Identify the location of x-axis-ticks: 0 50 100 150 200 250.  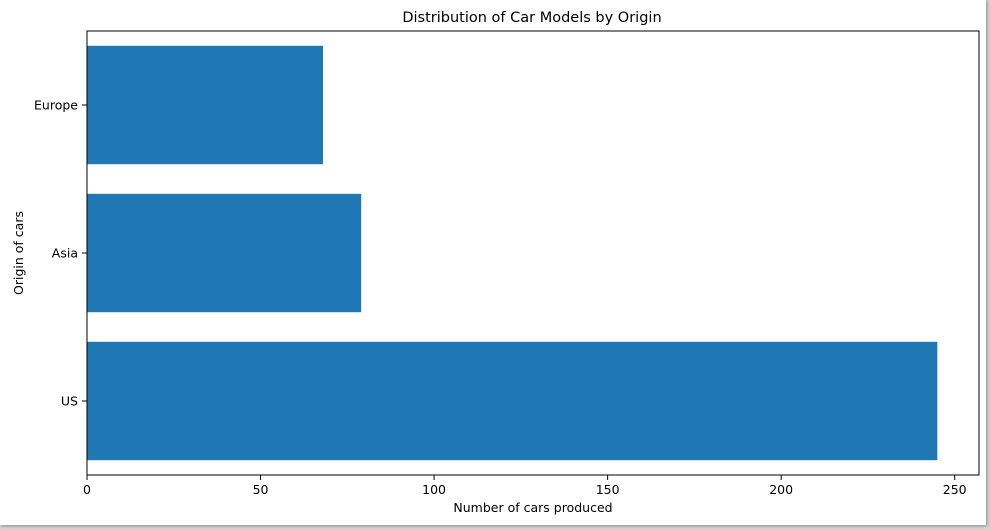
(525, 486).